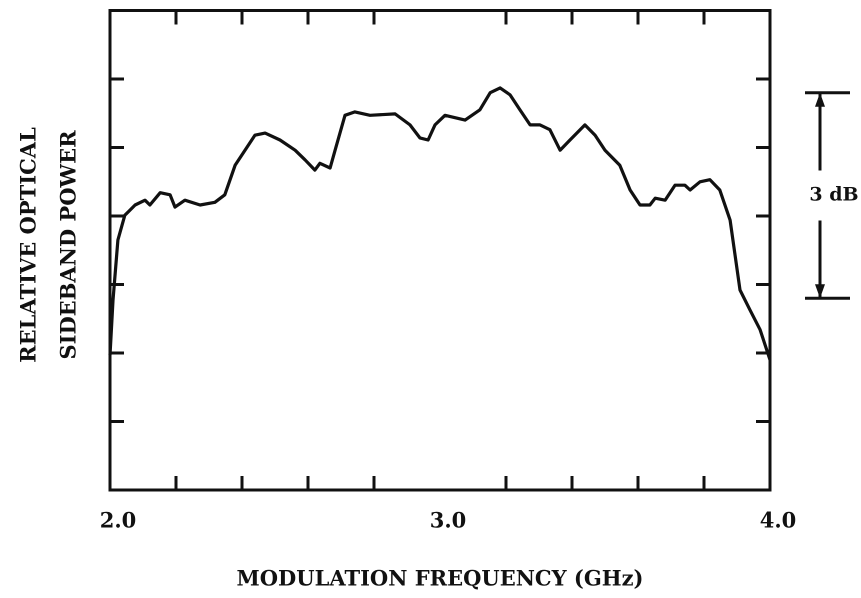  I want to click on x-tick-label: 3.0, so click(448, 520).